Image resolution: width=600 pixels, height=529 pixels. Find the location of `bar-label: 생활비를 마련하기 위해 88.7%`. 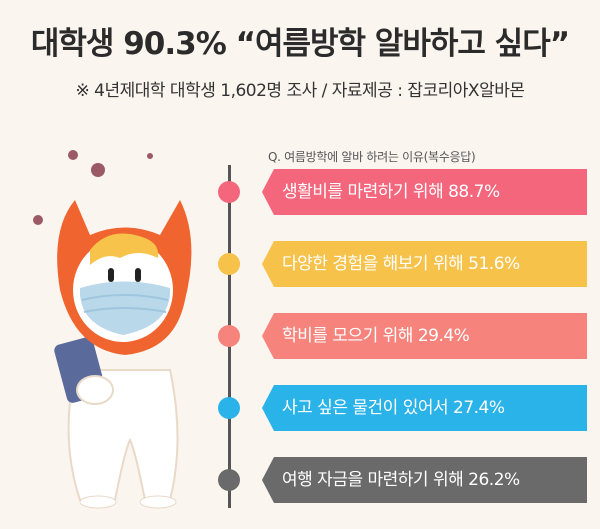

bar-label: 생활비를 마련하기 위해 88.7% is located at coordinates (391, 192).